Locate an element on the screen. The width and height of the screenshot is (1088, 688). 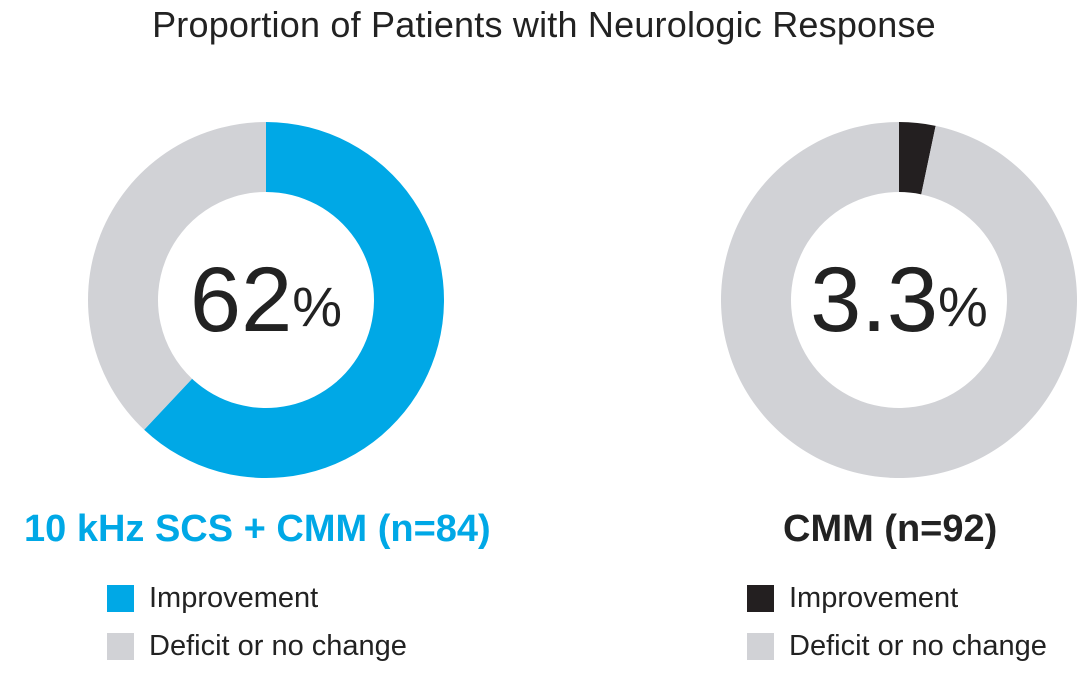
center-percentage: 62% is located at coordinates (266, 300).